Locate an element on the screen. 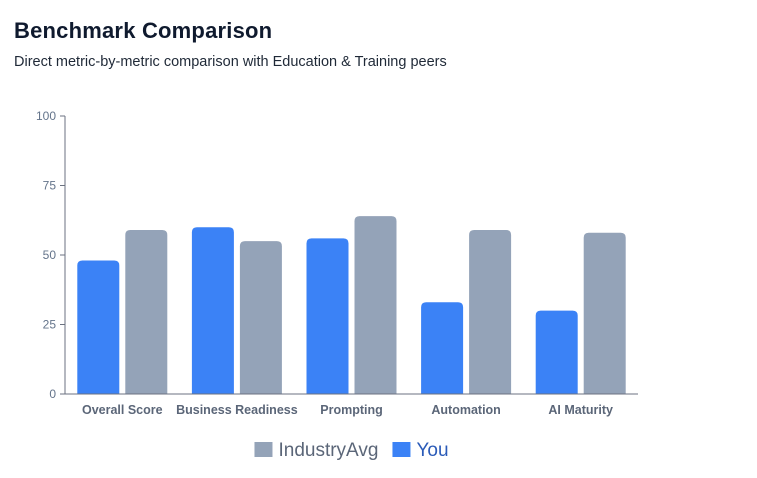 The width and height of the screenshot is (757, 478). bar-you-prompting is located at coordinates (327, 316).